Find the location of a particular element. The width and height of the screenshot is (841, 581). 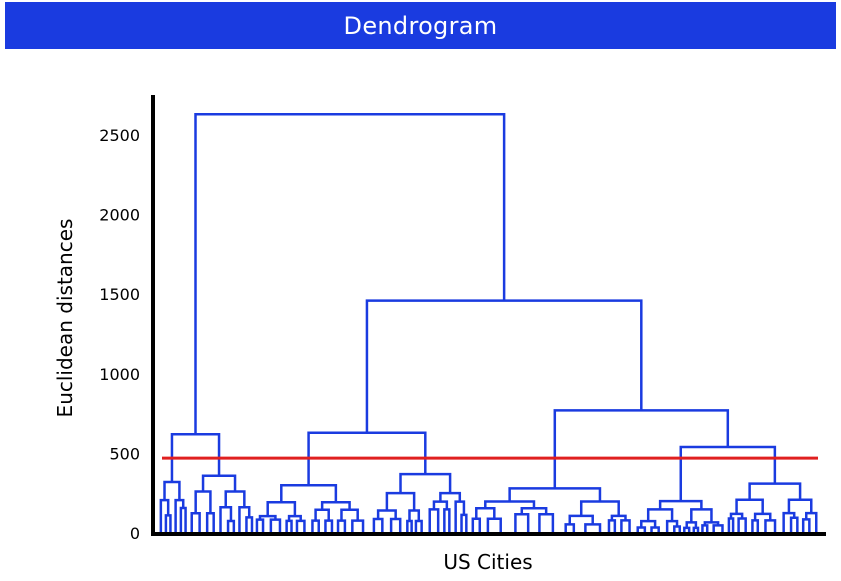

y-tick-label: 0 is located at coordinates (135, 533).